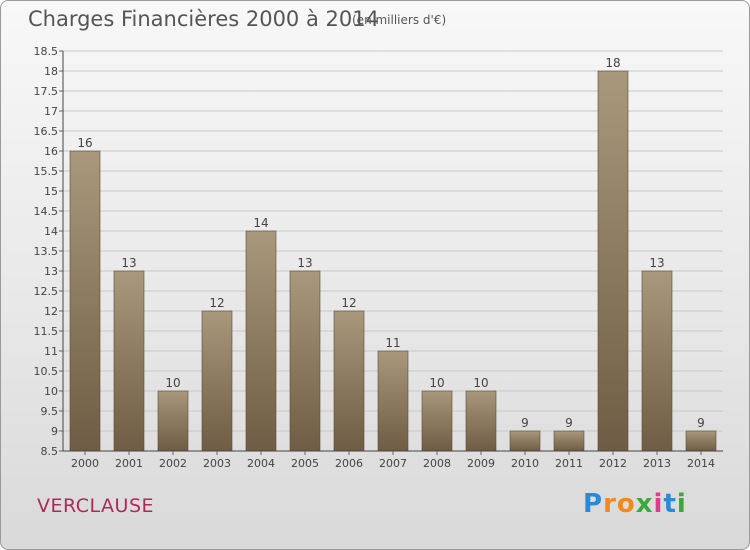 The image size is (750, 550). I want to click on brand-letter: x, so click(644, 504).